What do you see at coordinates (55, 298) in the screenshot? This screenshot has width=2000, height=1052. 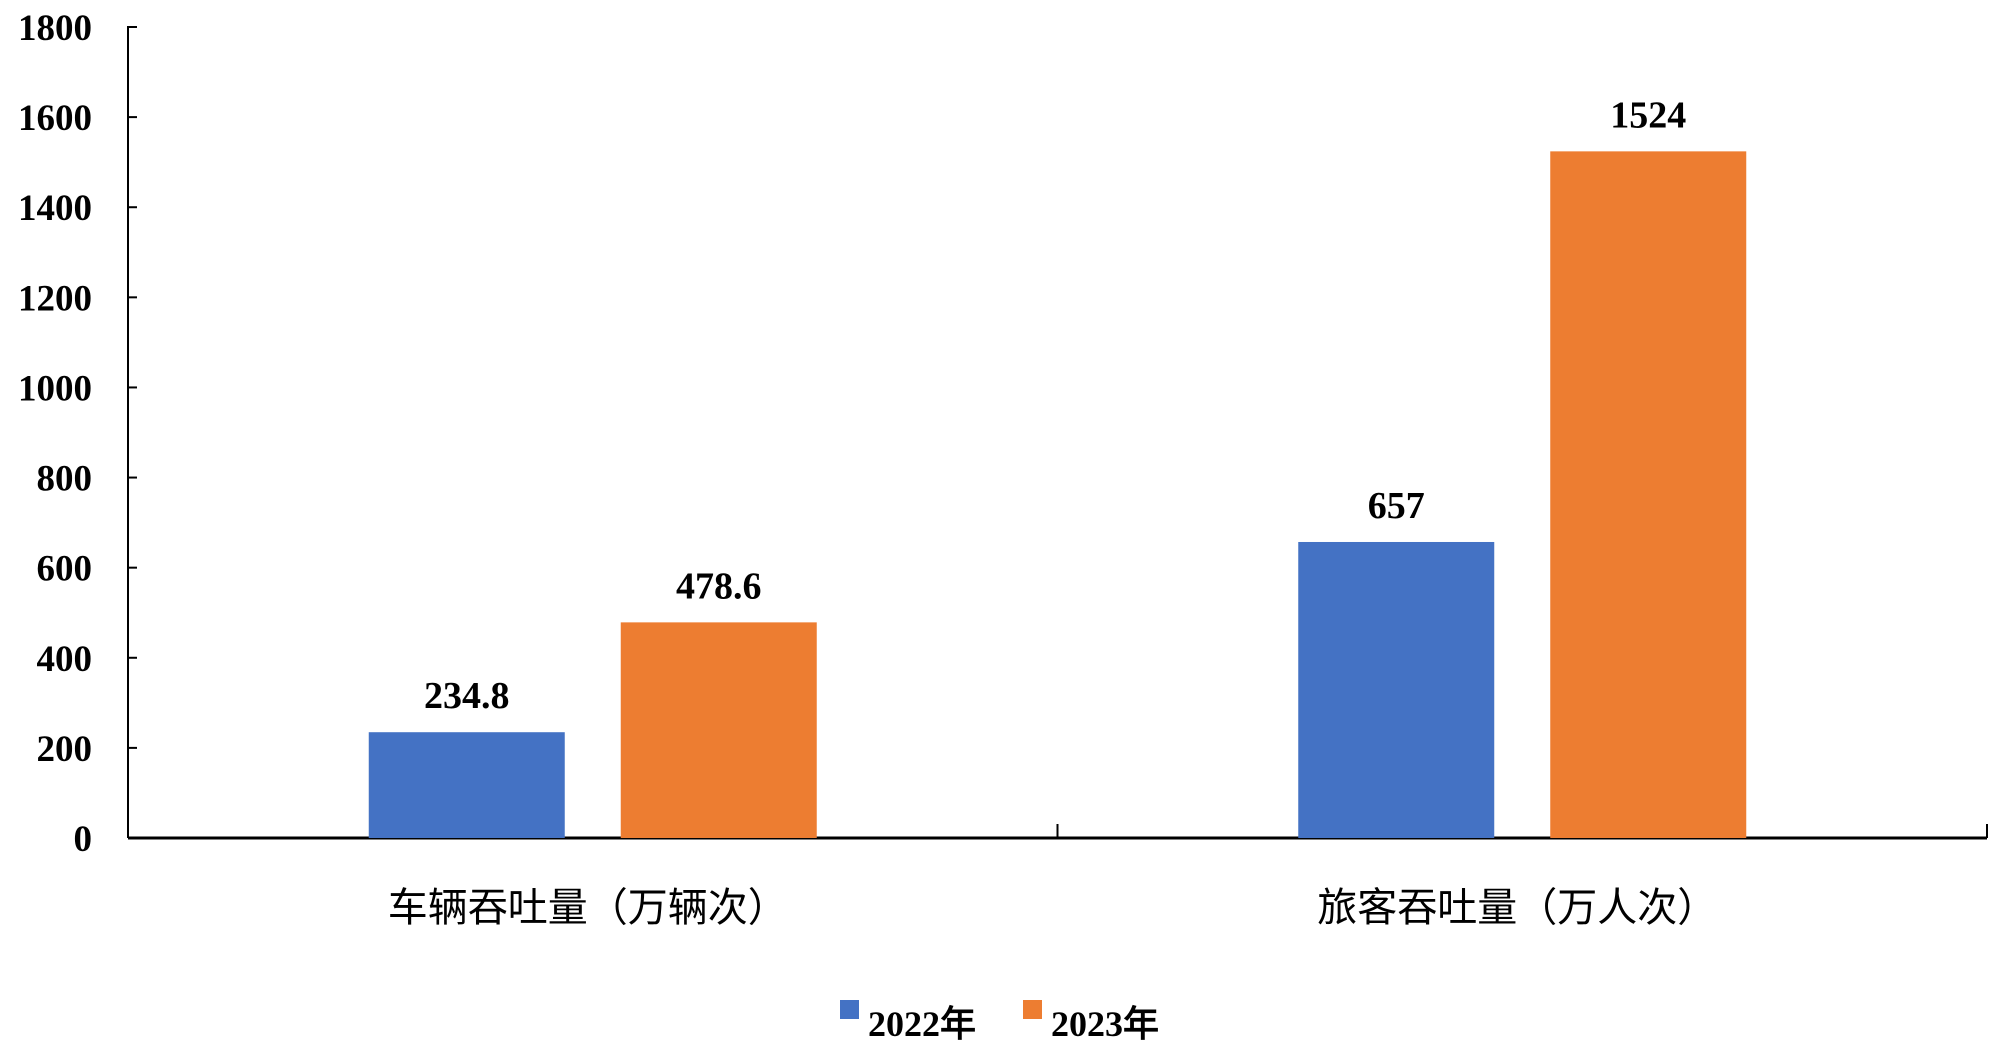 I see `y-tick-label: 1200` at bounding box center [55, 298].